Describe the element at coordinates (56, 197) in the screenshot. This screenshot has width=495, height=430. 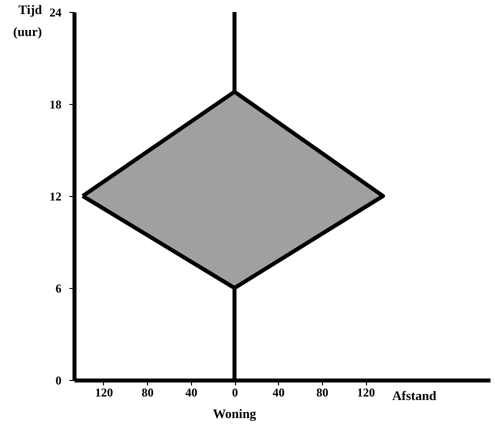
I see `y-tick-label: 12` at that location.